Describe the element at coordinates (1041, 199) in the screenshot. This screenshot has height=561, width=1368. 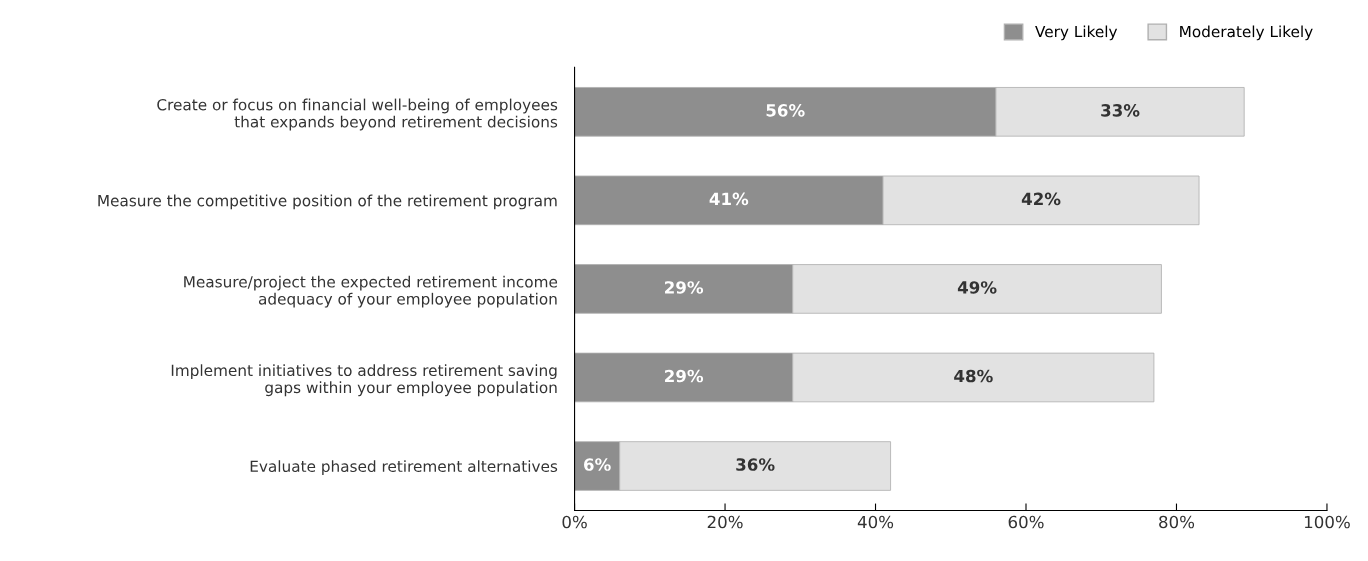
I see `data-label: 42%` at that location.